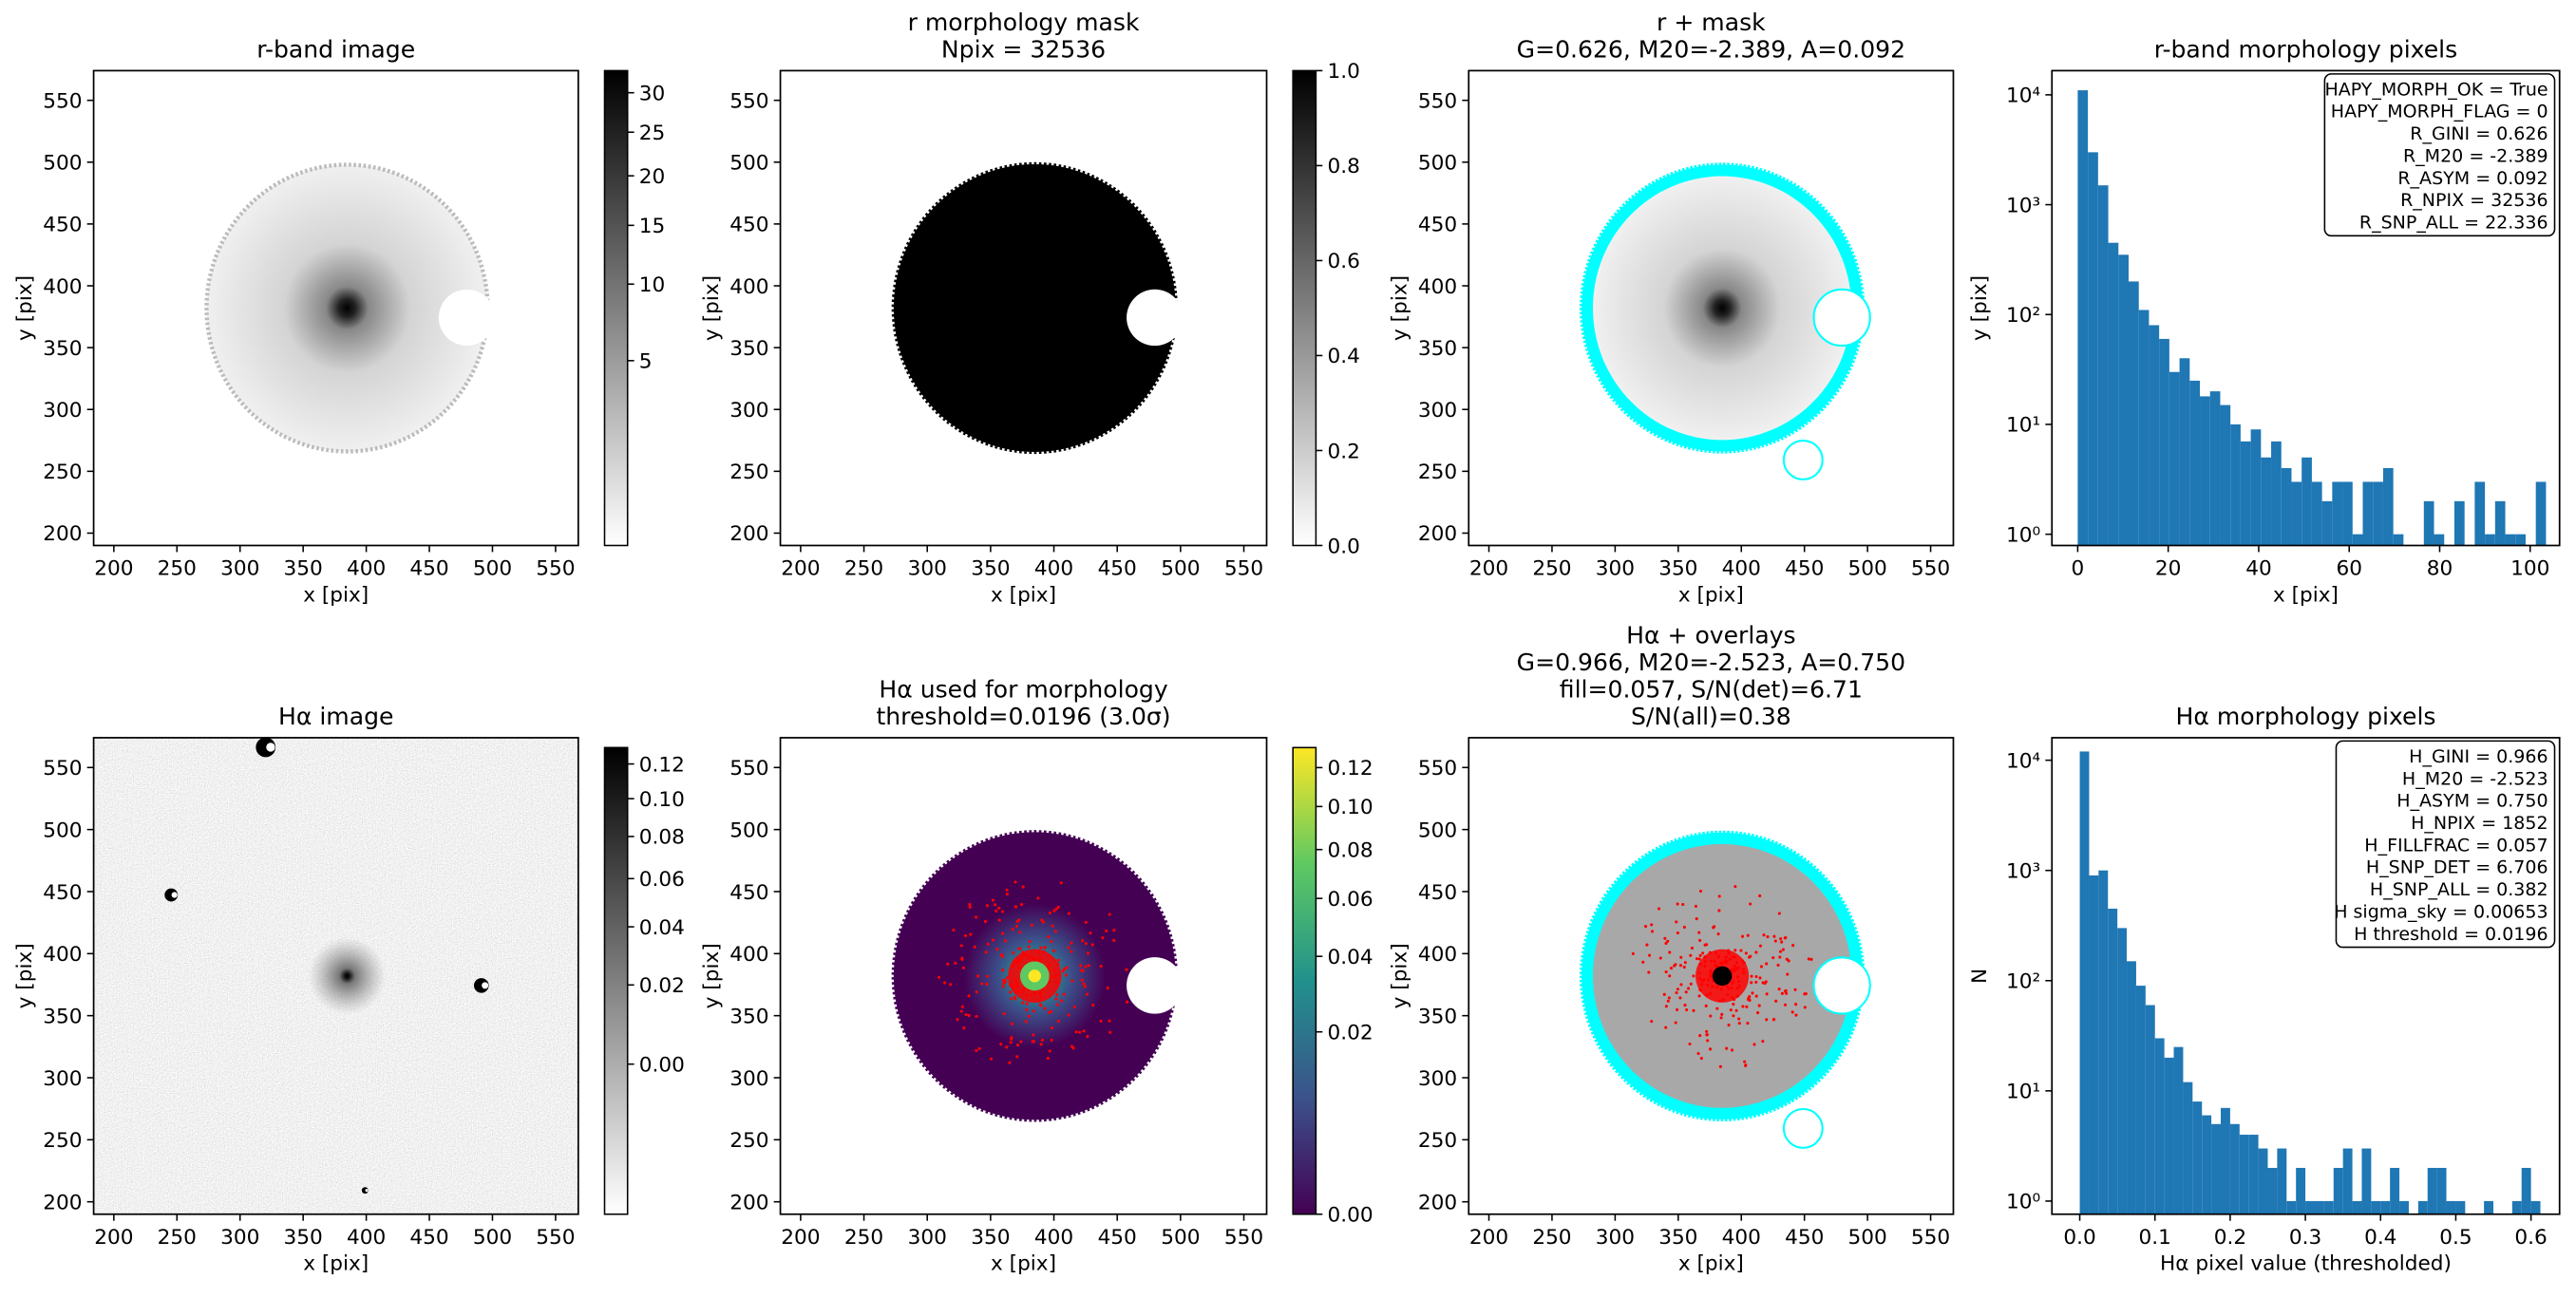 This screenshot has height=1298, width=2576. Describe the element at coordinates (1711, 716) in the screenshot. I see `panel-title: S/N(all)=0.38` at that location.